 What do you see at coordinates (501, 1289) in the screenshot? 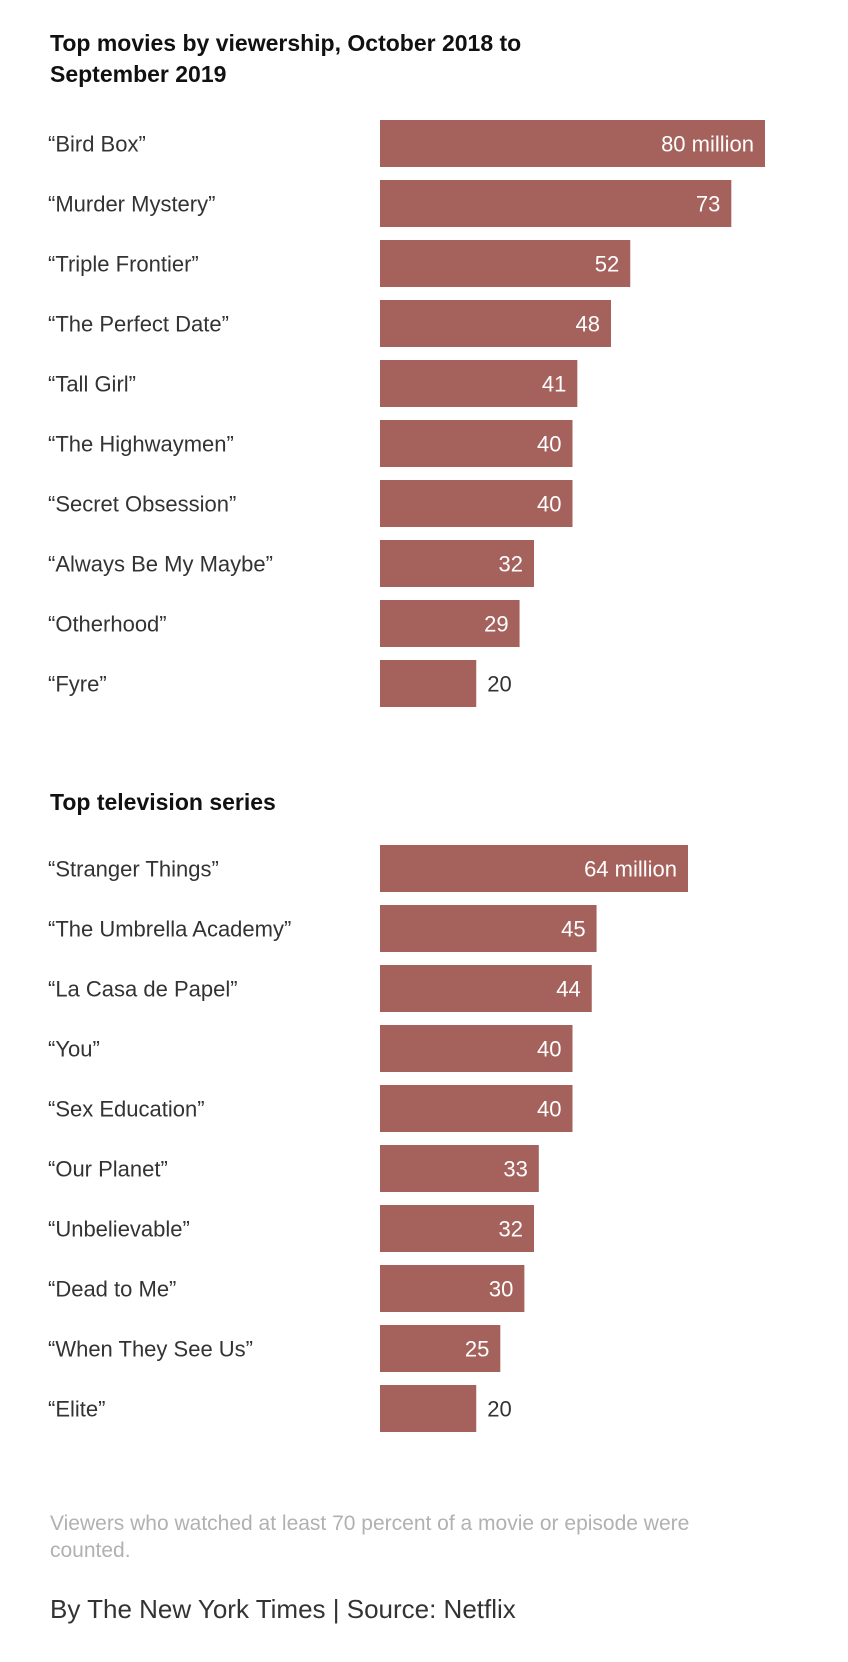
I see `value-label: 30` at bounding box center [501, 1289].